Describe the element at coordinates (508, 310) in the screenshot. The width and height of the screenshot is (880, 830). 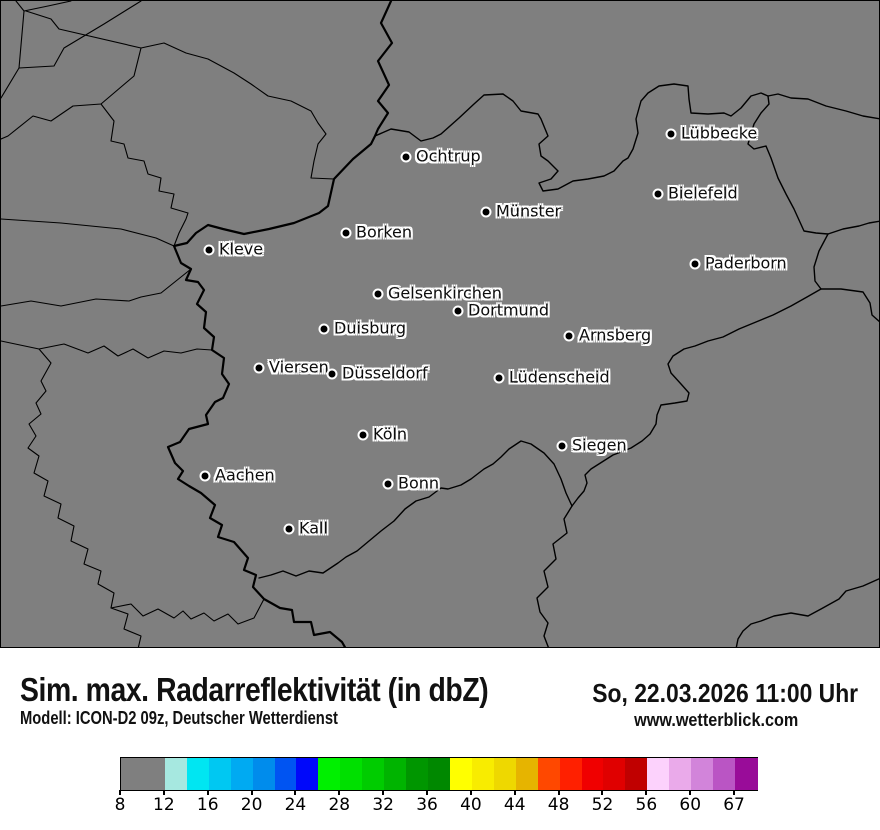
I see `city-label: Dortmund` at that location.